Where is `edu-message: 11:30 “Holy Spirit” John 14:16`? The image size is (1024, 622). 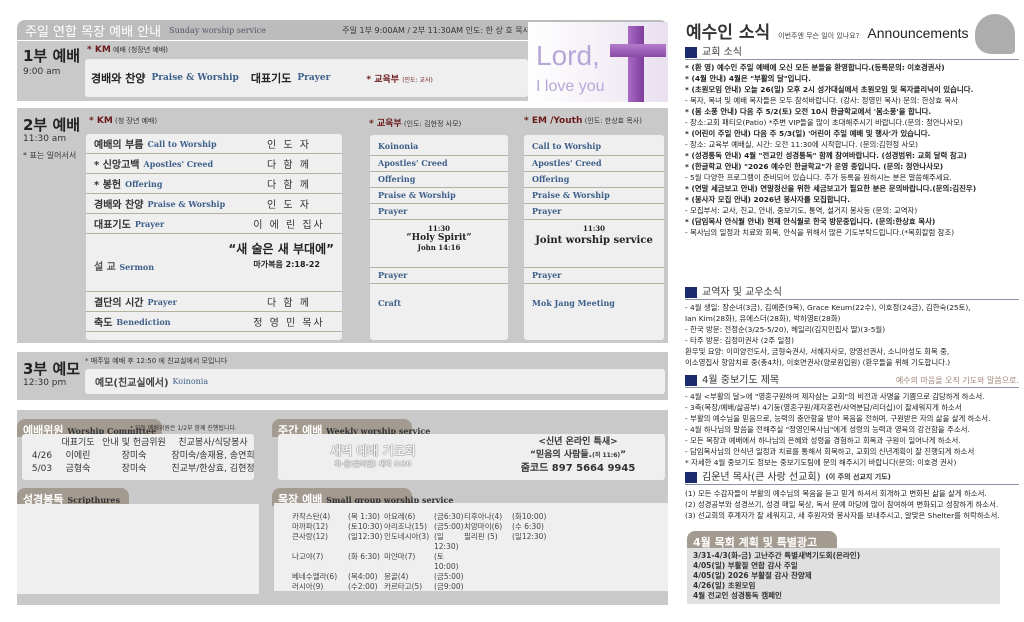 edu-message: 11:30 “Holy Spirit” John 14:16 is located at coordinates (439, 244).